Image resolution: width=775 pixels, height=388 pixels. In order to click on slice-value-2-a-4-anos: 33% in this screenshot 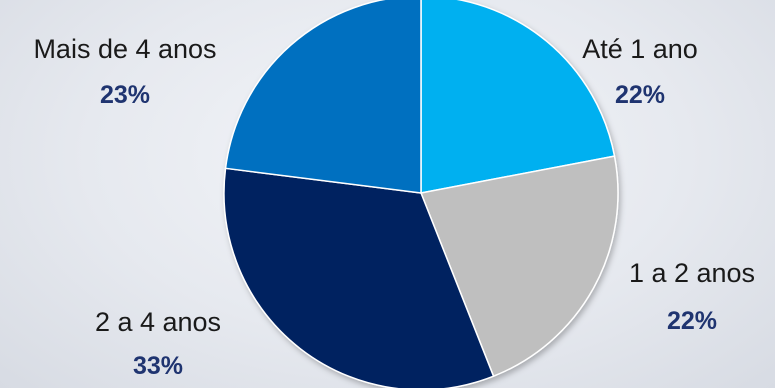, I will do `click(158, 366)`.